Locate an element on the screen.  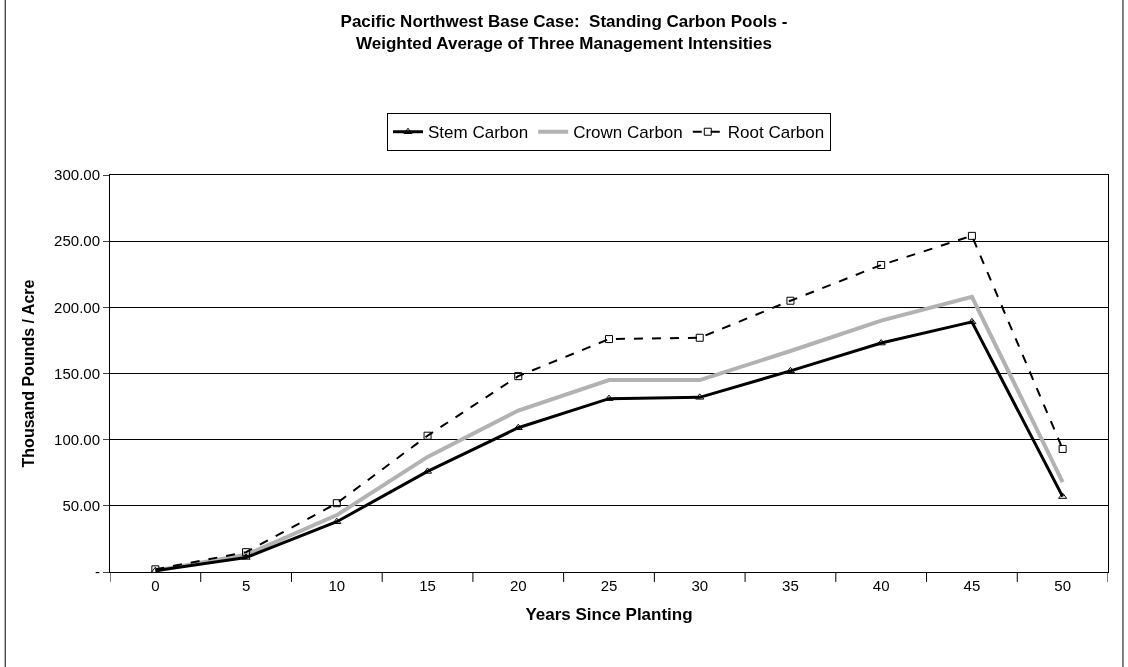
legend-label: Crown Carbon is located at coordinates (628, 133).